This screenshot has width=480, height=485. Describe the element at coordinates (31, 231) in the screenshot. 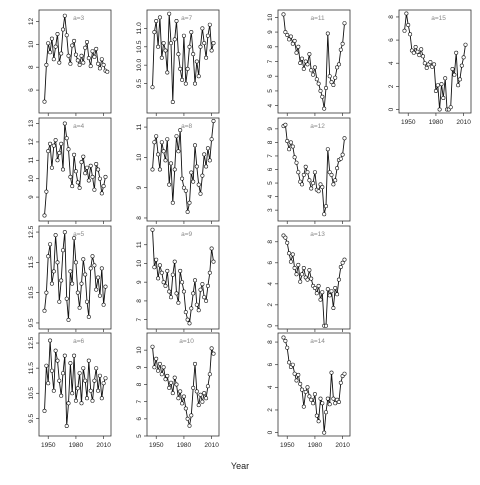

I see `y-tick-label: 12.5` at that location.